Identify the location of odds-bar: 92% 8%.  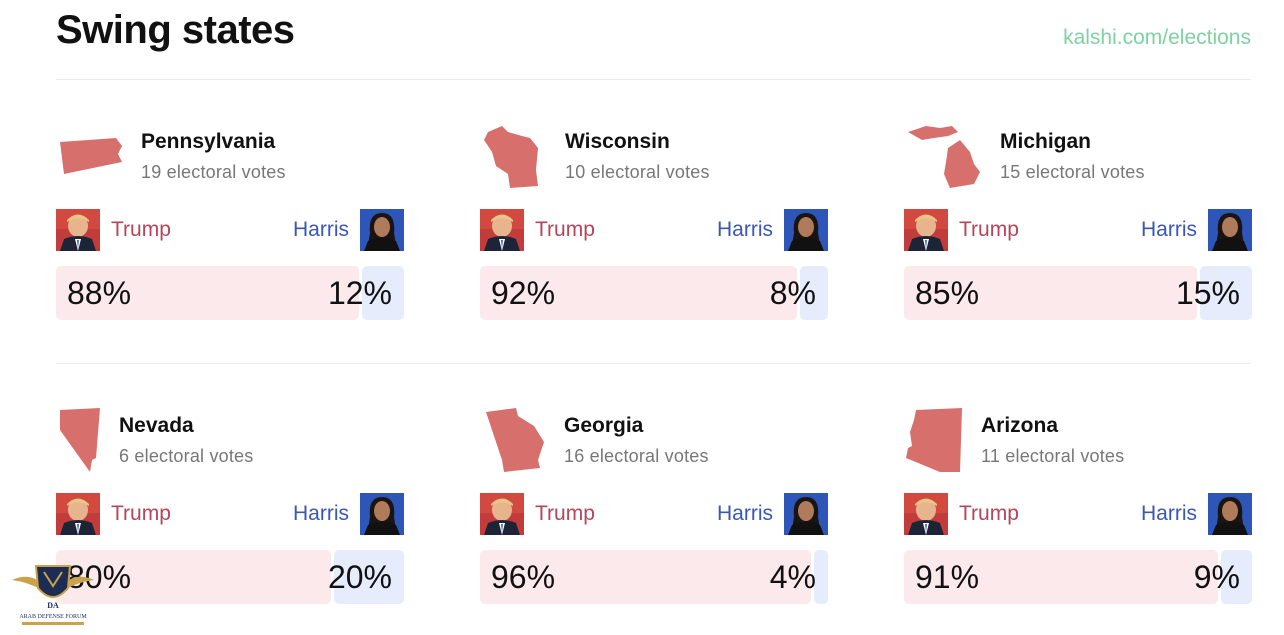
(654, 293).